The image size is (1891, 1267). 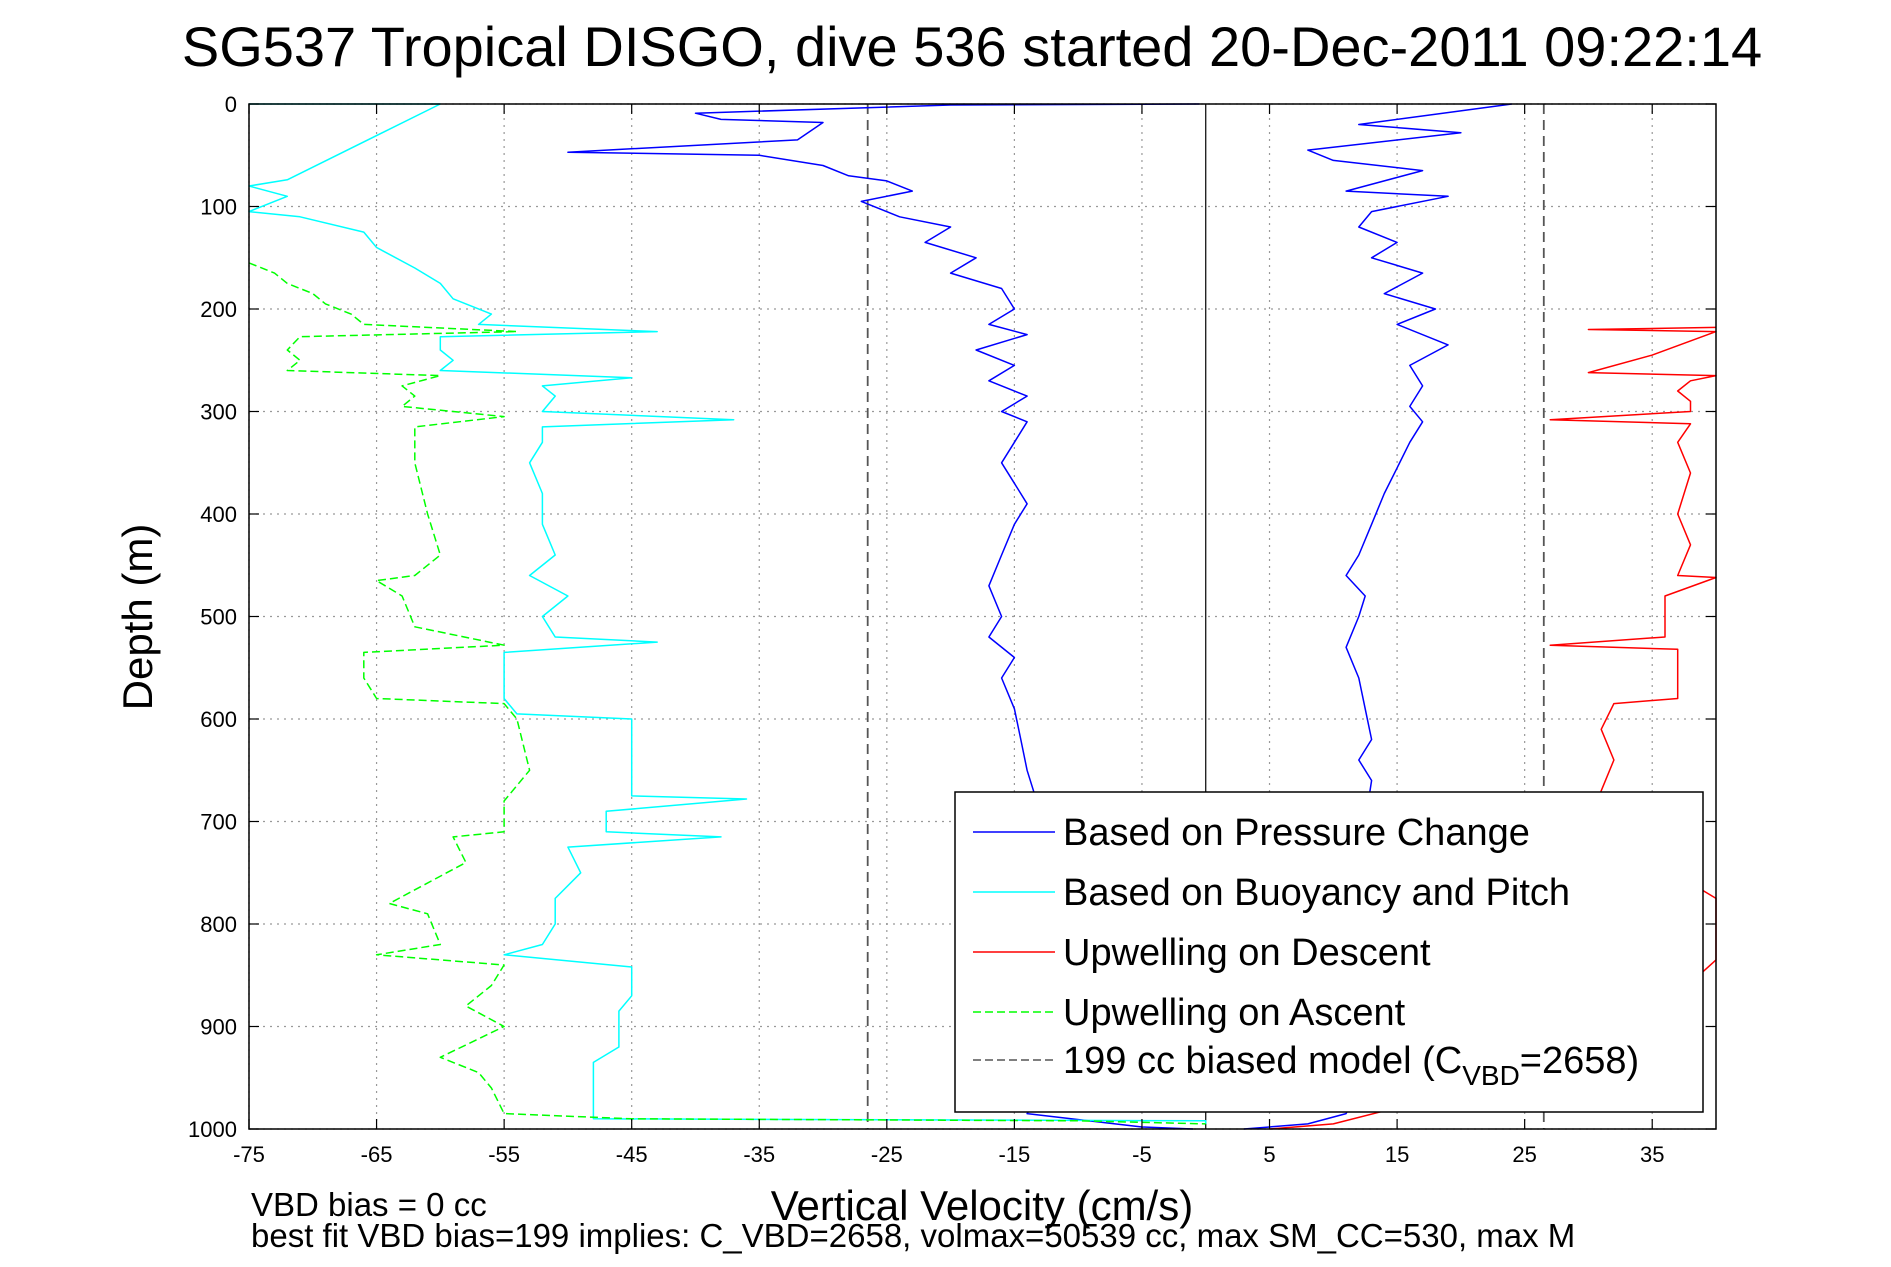 I want to click on x-tick-label-7: -5, so click(x=1142, y=1154).